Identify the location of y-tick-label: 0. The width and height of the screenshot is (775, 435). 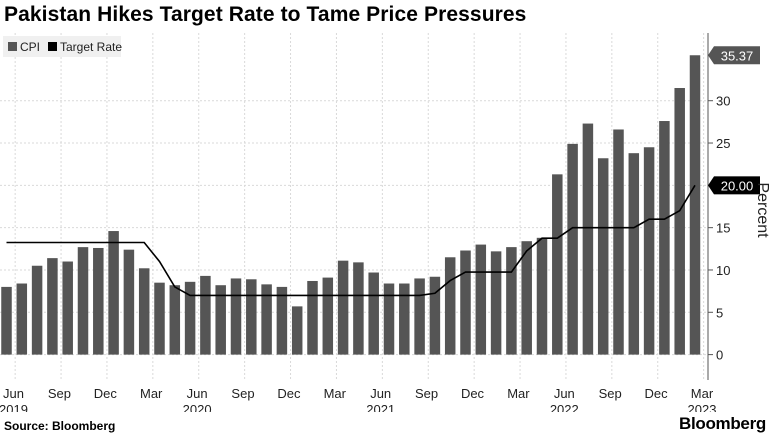
(719, 355).